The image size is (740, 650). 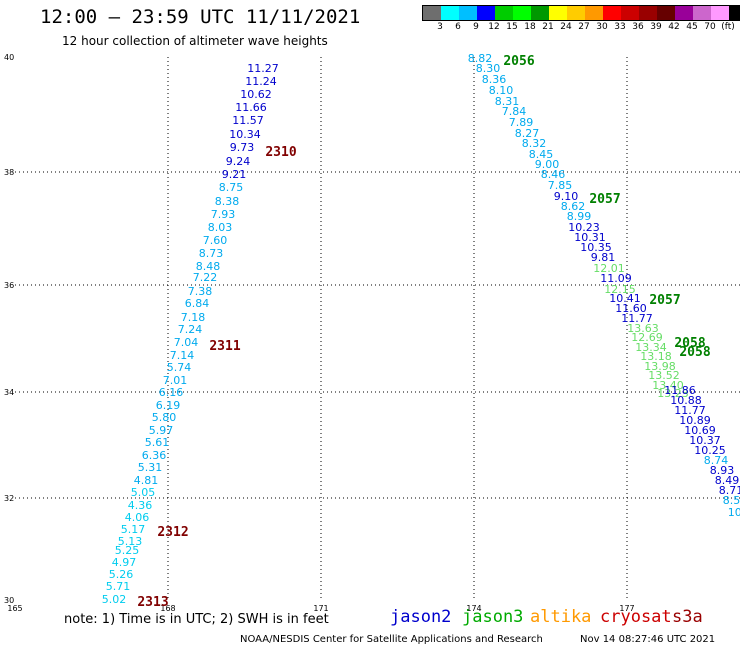 I want to click on swh-value-right: 8.49, so click(x=727, y=480).